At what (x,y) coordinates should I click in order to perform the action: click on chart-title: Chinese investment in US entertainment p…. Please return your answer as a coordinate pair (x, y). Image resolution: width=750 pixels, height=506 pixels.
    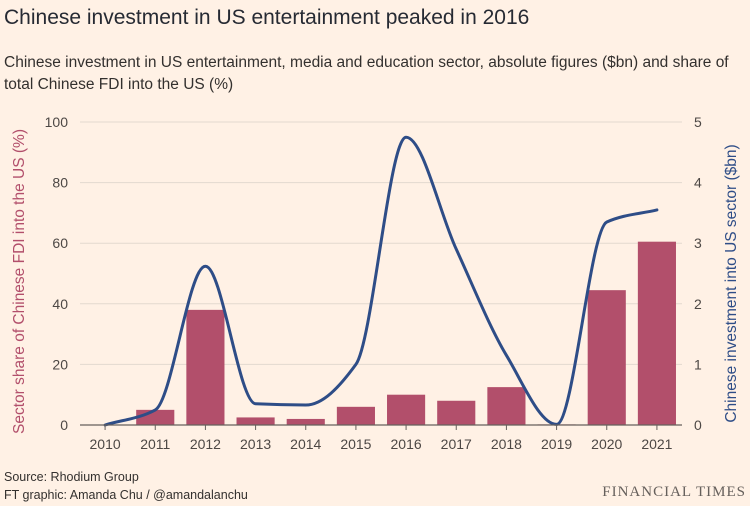
    Looking at the image, I should click on (267, 17).